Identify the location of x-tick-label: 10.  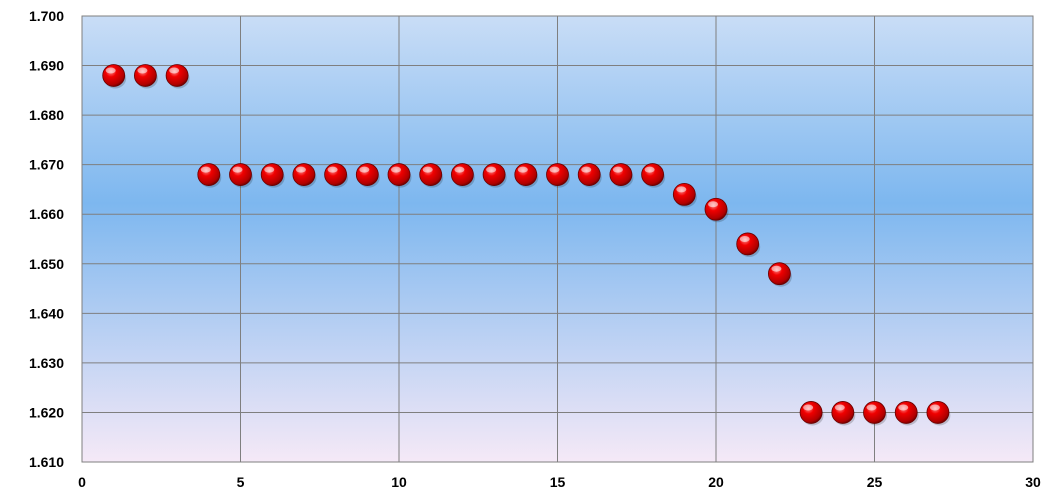
(399, 482).